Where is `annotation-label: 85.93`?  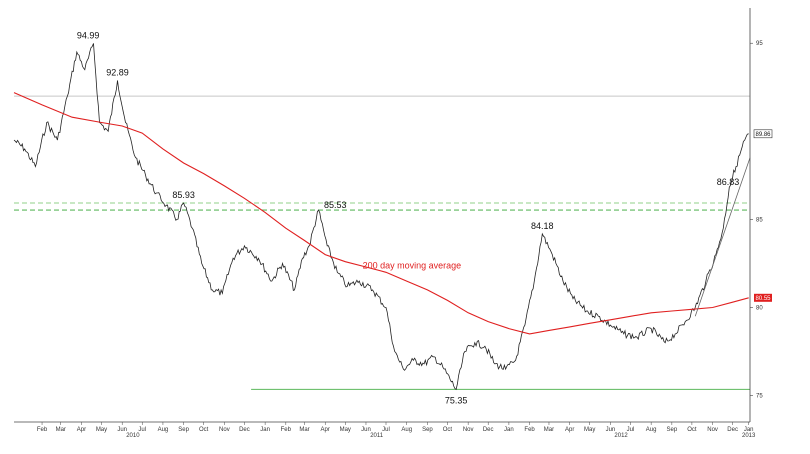 annotation-label: 85.93 is located at coordinates (183, 195).